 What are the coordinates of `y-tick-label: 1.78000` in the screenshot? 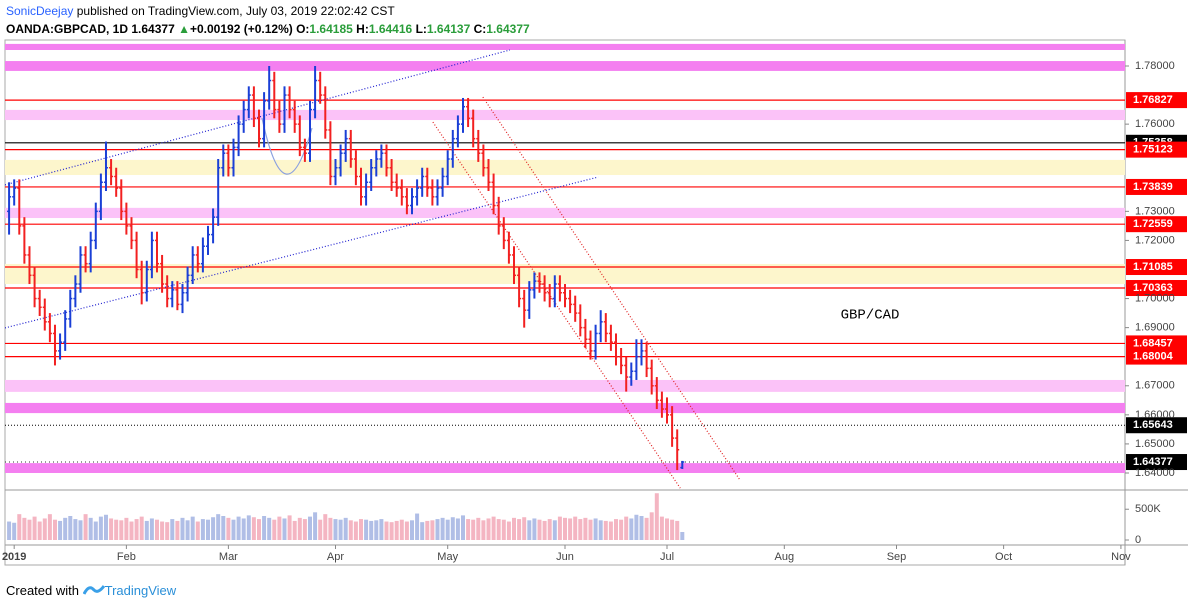 It's located at (1155, 66).